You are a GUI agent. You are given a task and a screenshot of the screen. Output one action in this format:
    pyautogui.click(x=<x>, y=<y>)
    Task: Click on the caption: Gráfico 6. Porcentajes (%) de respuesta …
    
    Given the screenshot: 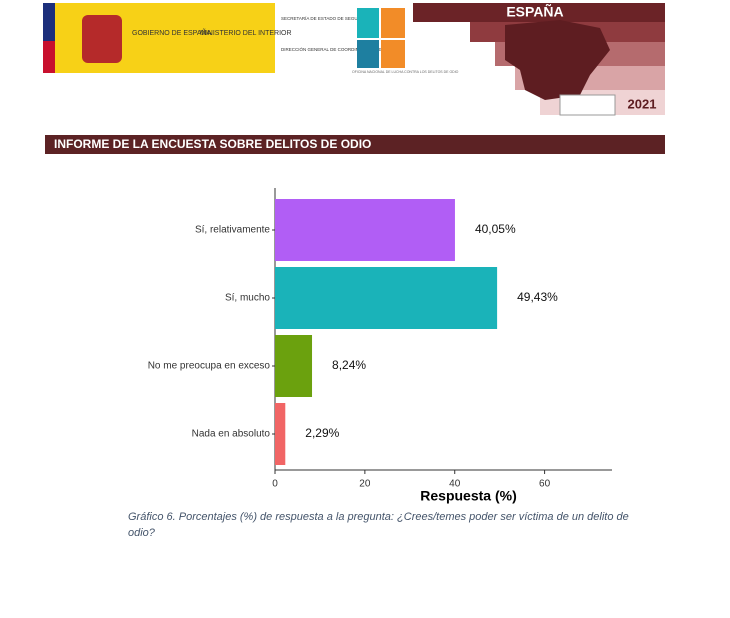 What is the action you would take?
    pyautogui.click(x=378, y=525)
    